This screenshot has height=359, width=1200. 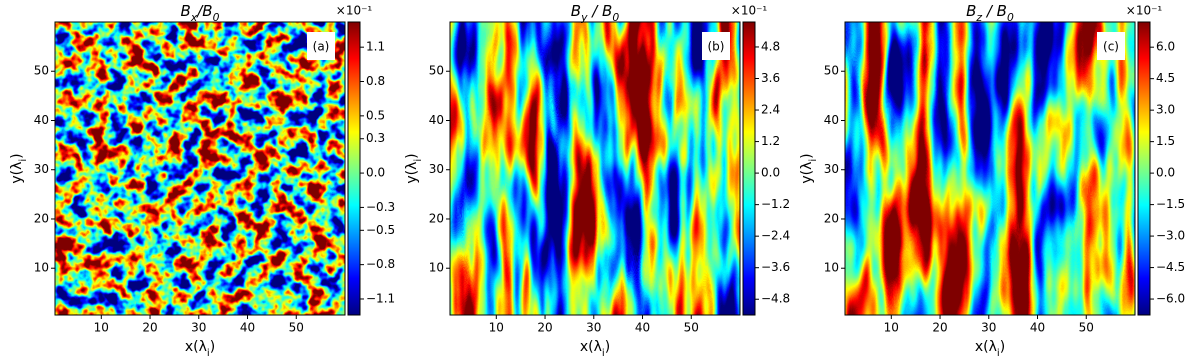 What do you see at coordinates (380, 264) in the screenshot?
I see `colorbar-tick-label: −0.8` at bounding box center [380, 264].